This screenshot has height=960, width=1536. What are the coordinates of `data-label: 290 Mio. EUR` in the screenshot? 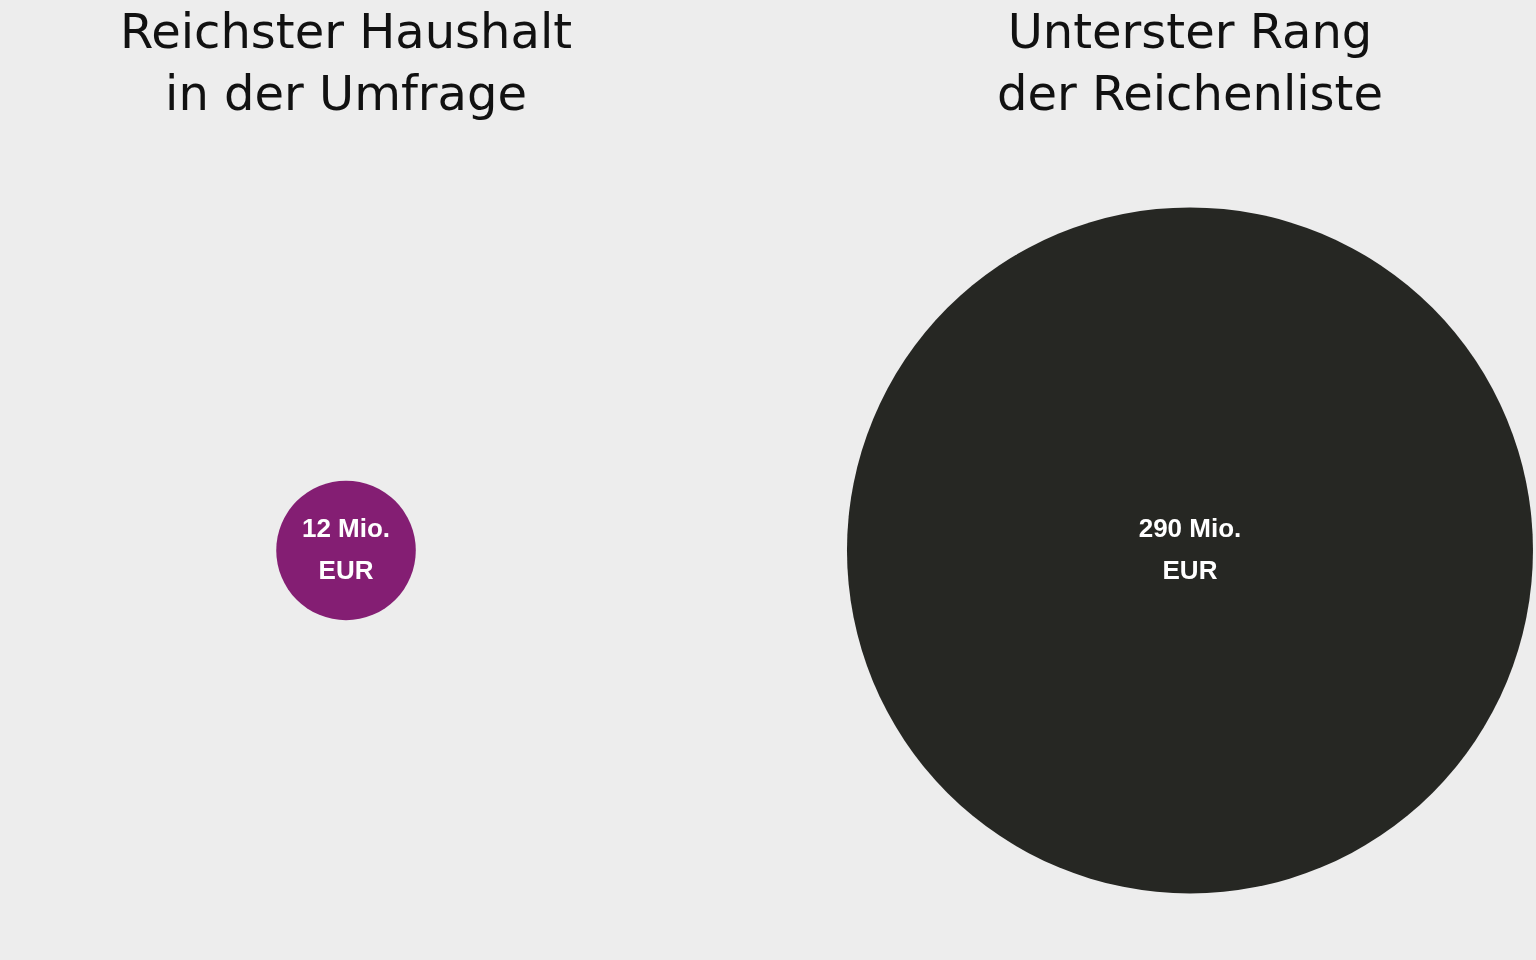 It's located at (1190, 548).